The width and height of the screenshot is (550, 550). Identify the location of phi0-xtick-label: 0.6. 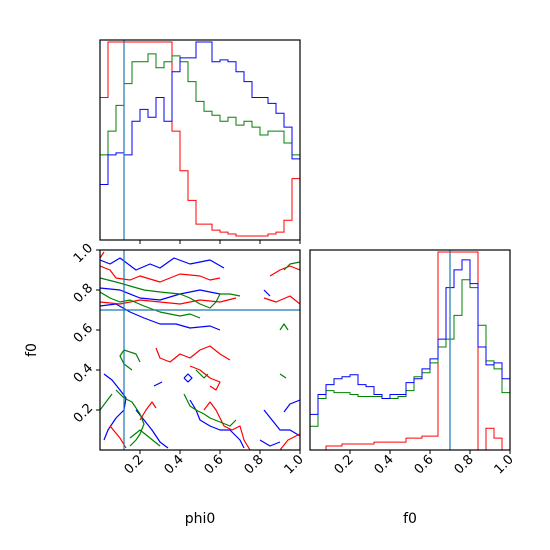
(214, 464).